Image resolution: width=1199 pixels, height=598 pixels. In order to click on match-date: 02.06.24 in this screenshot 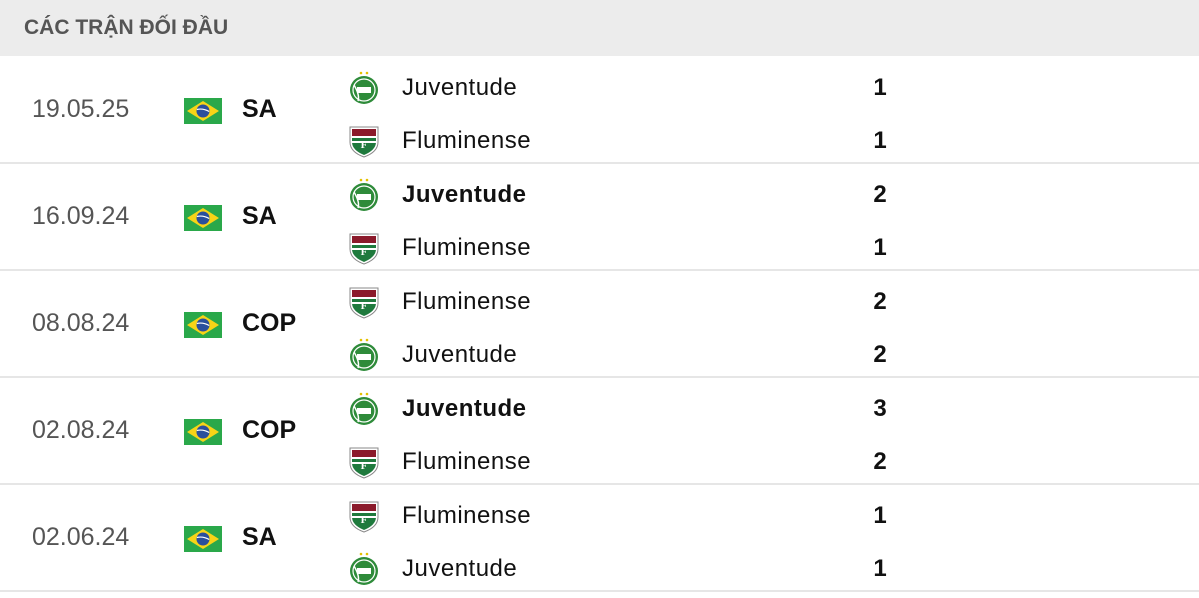, I will do `click(81, 537)`.